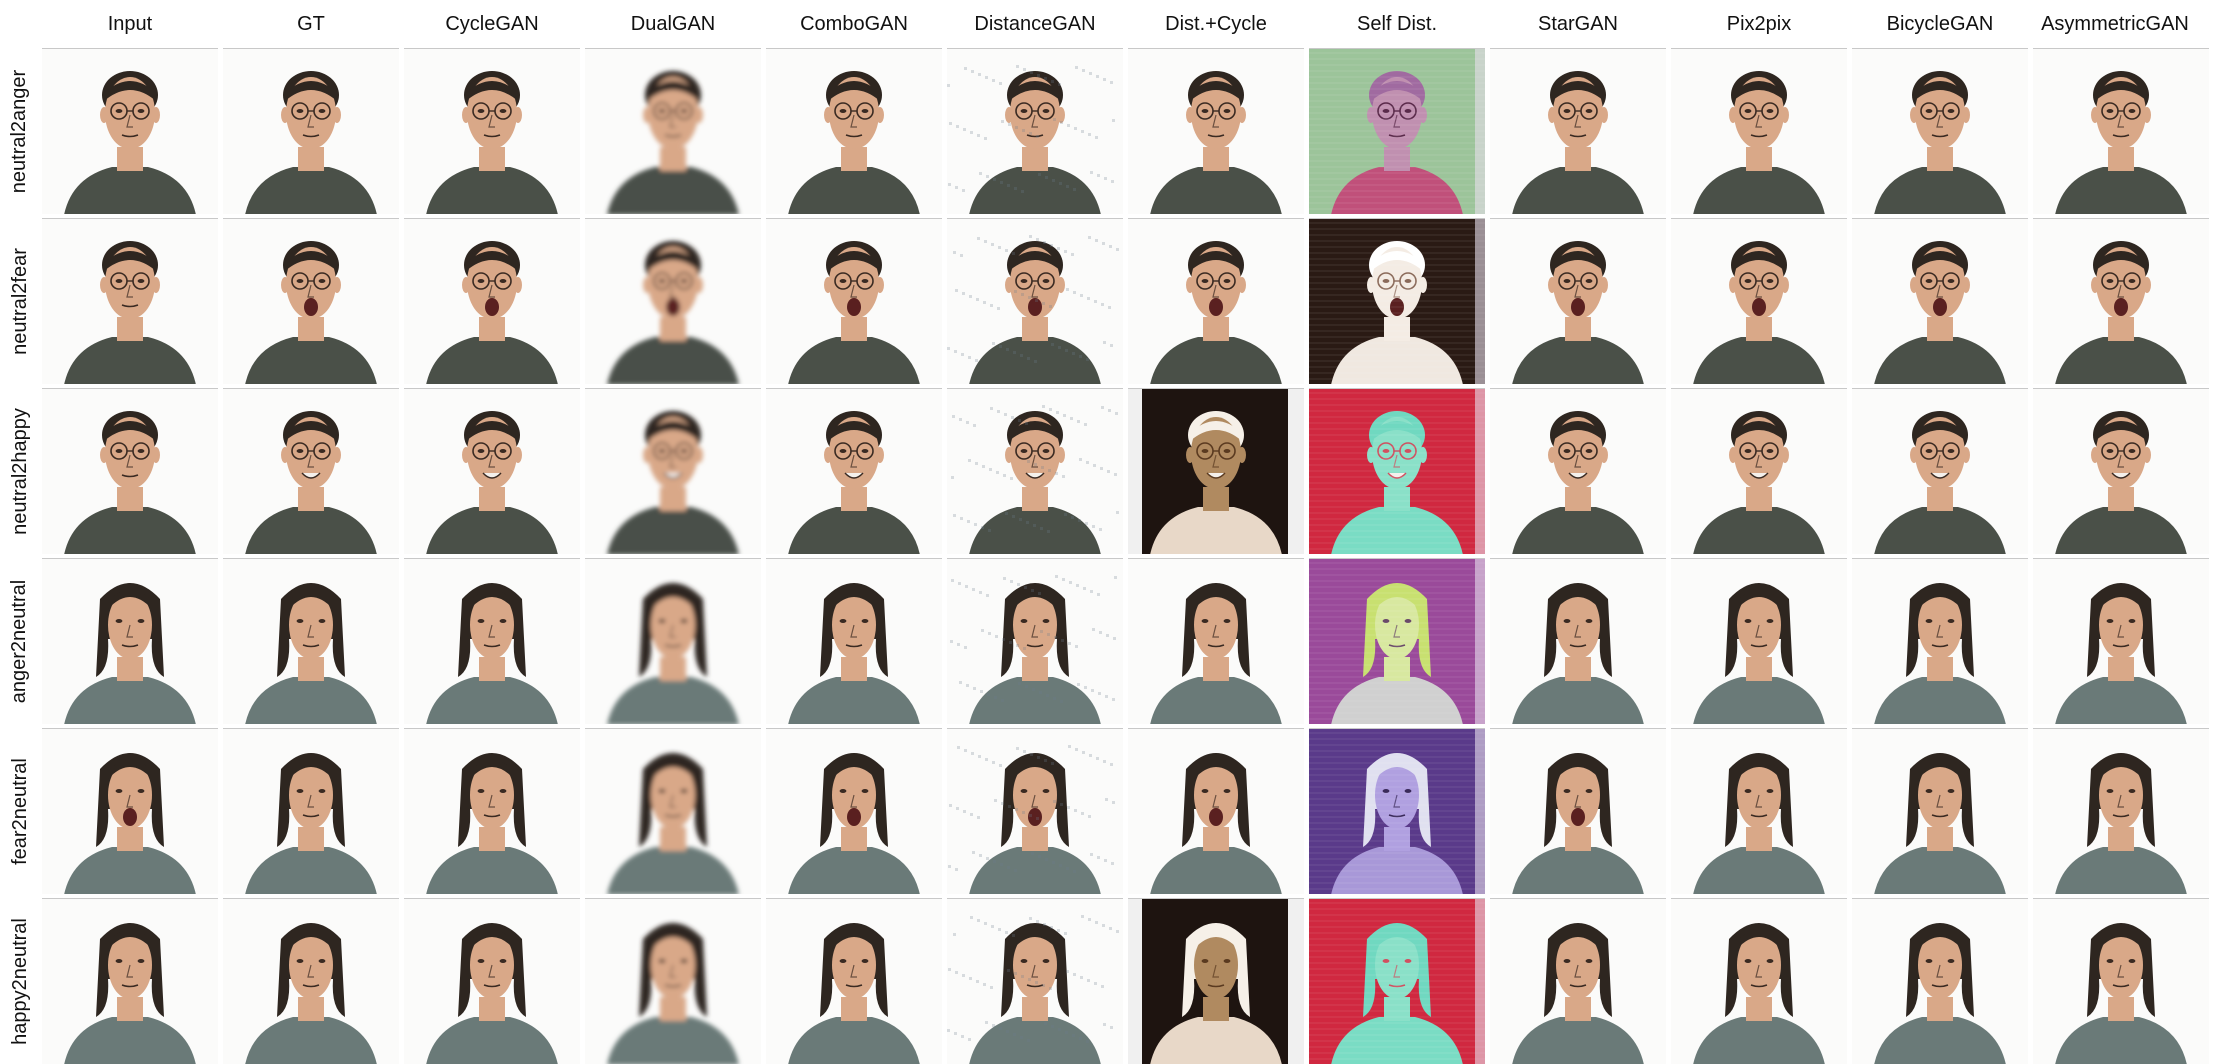 This screenshot has height=1064, width=2213. I want to click on row-label: neutral2happy, so click(20, 471).